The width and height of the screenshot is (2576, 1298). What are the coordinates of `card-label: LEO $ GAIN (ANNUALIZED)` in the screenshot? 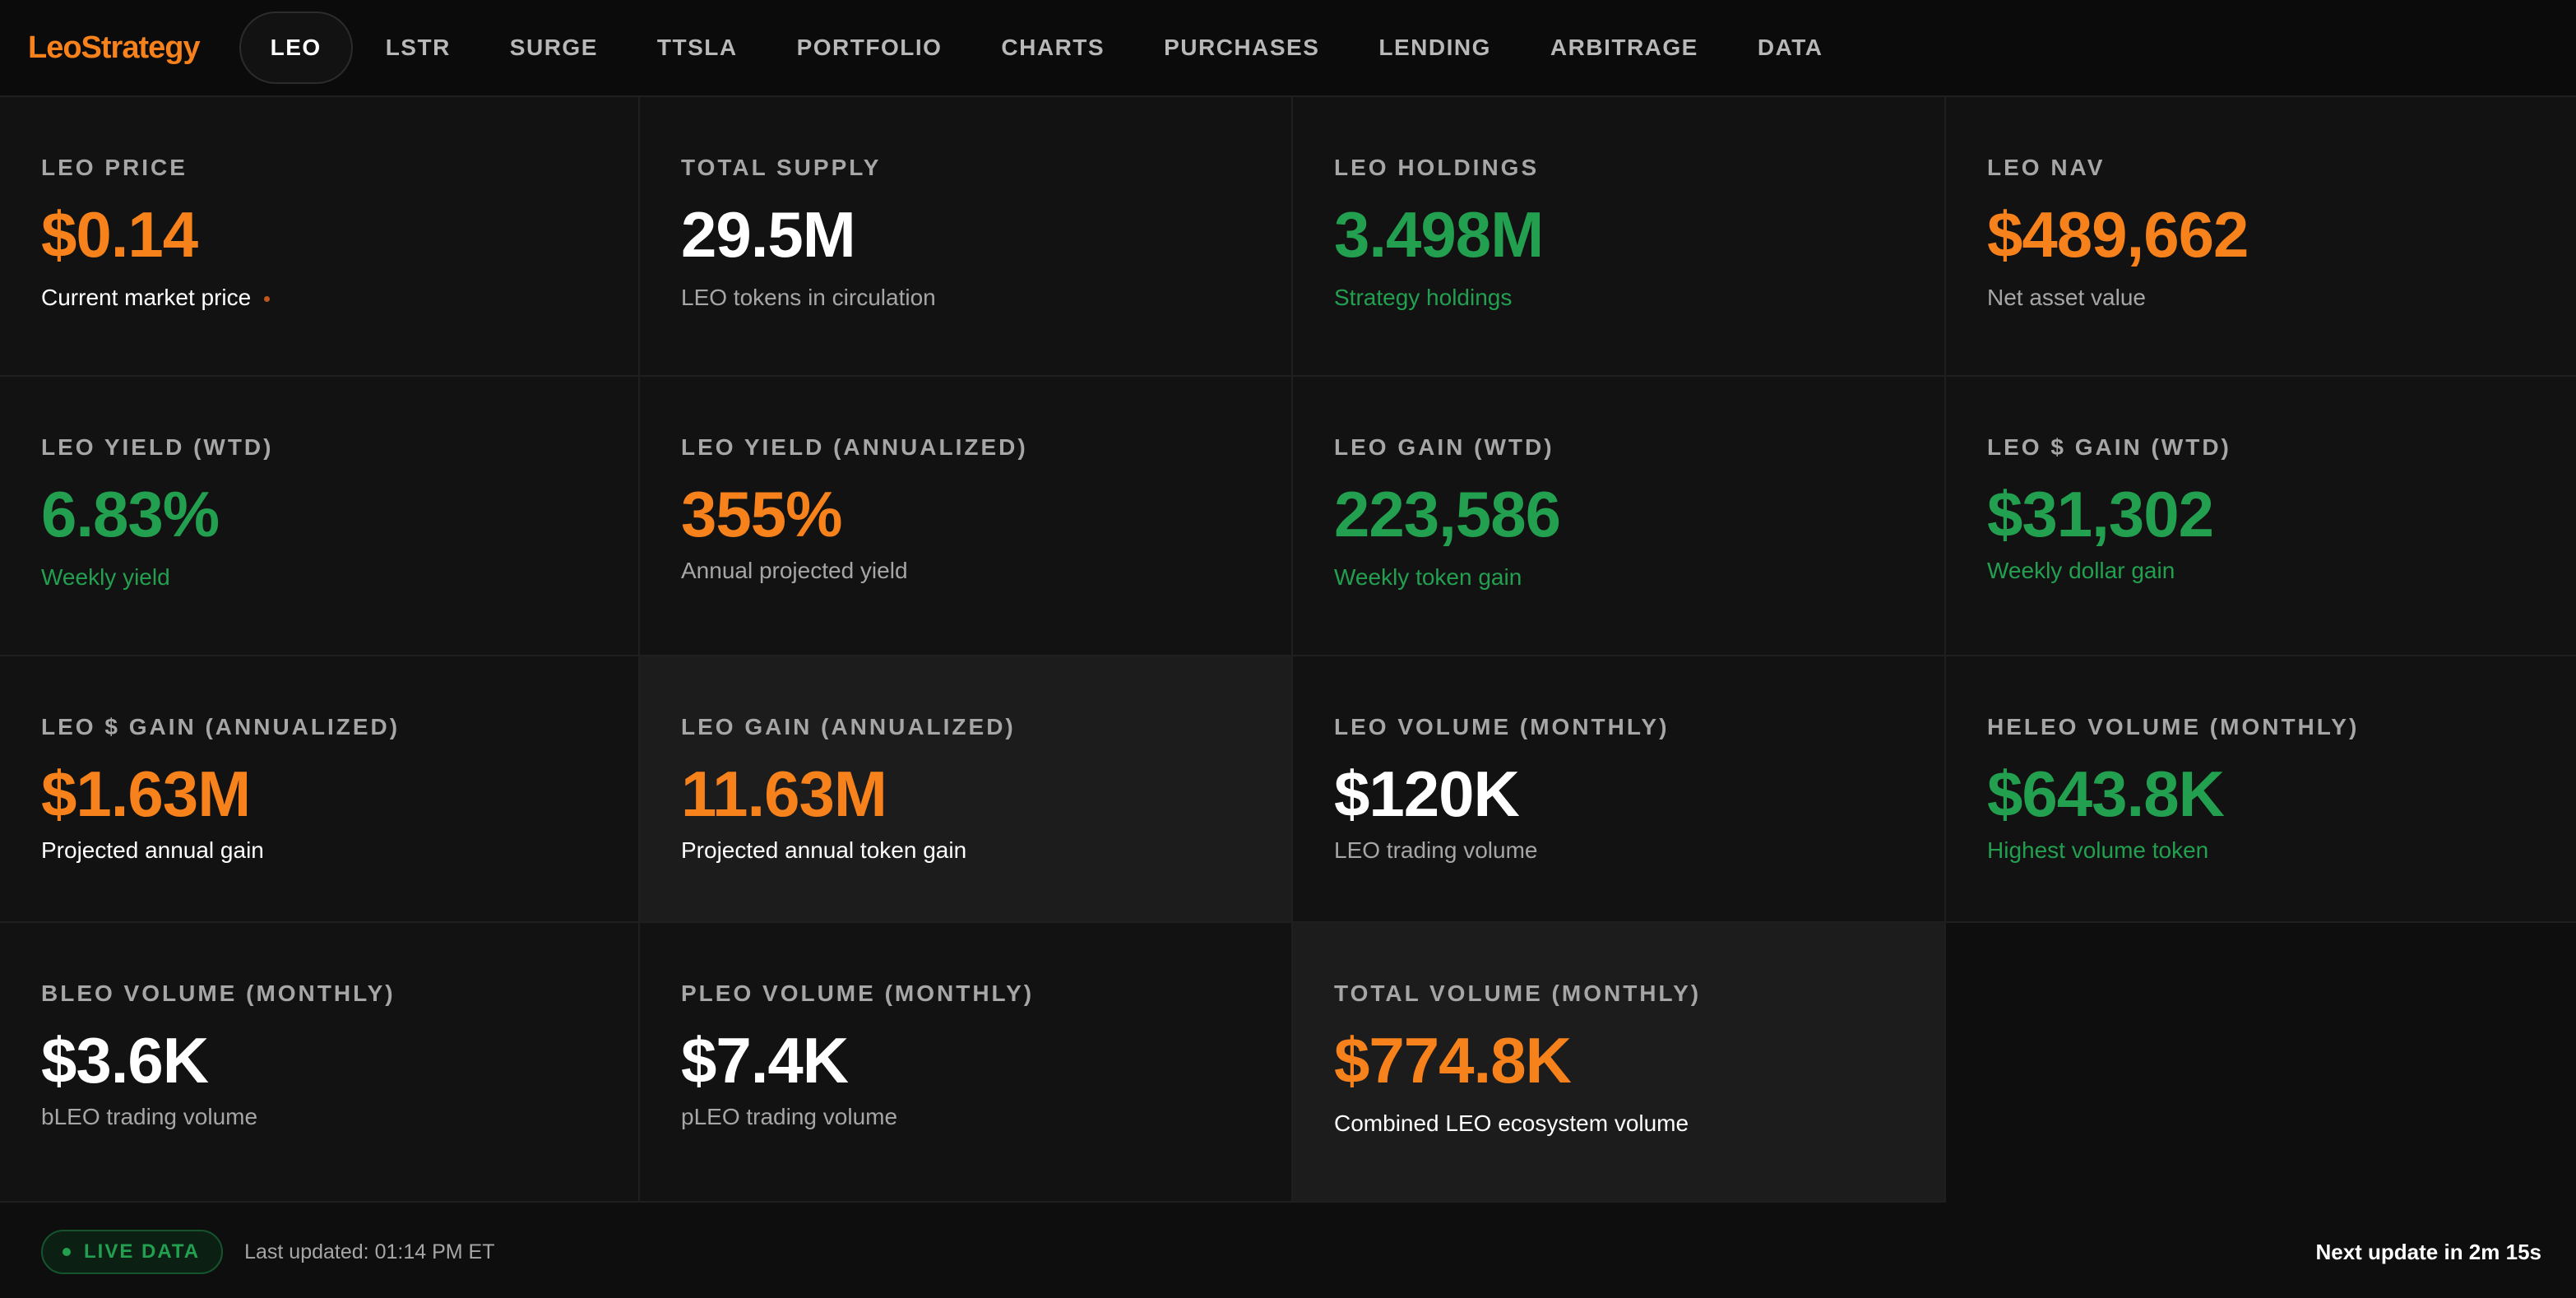 It's located at (221, 726).